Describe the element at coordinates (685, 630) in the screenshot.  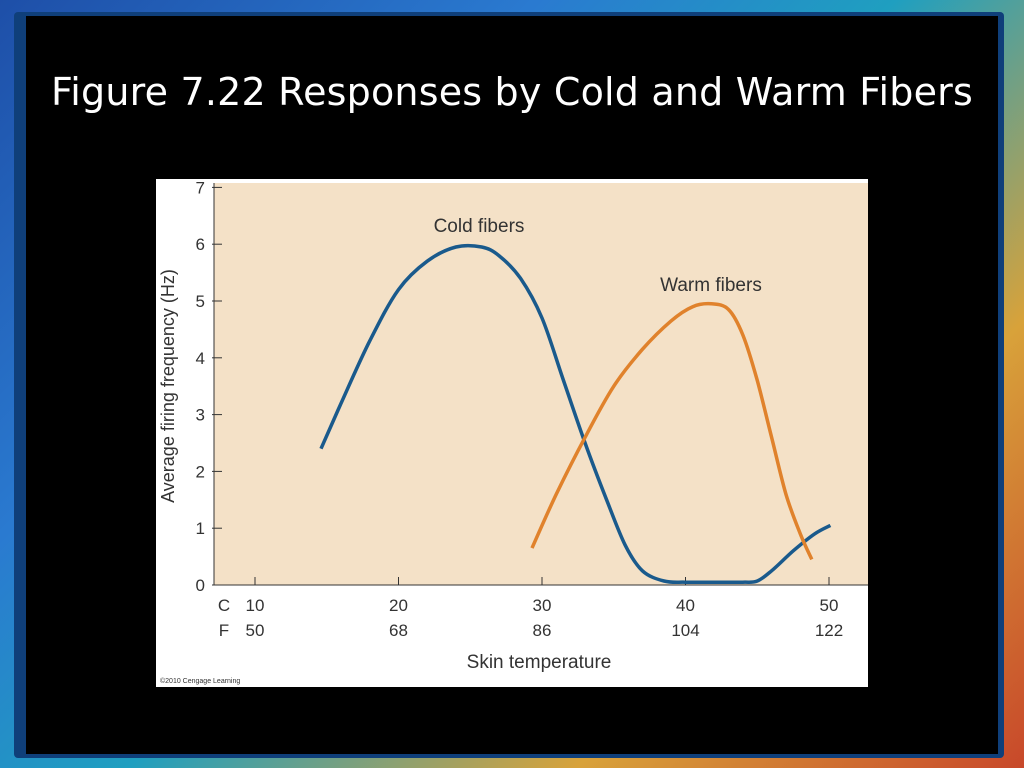
I see `x-tick-label-fahrenheit: 104` at that location.